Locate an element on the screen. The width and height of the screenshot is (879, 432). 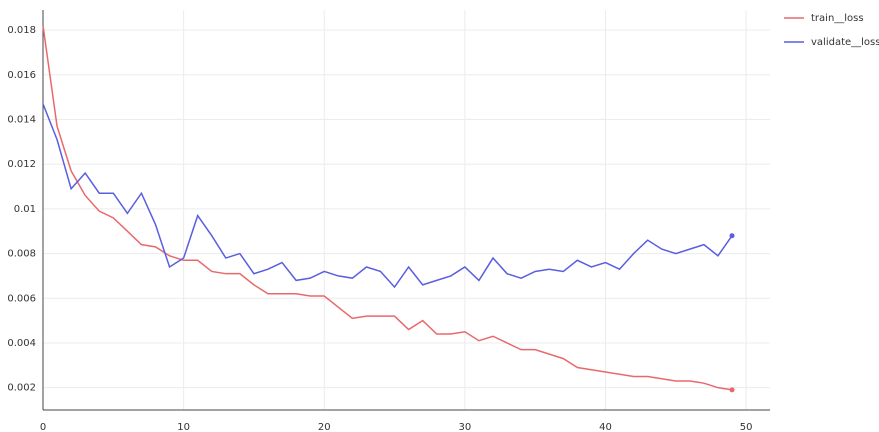
y-tick-label: 0.01 is located at coordinates (25, 209).